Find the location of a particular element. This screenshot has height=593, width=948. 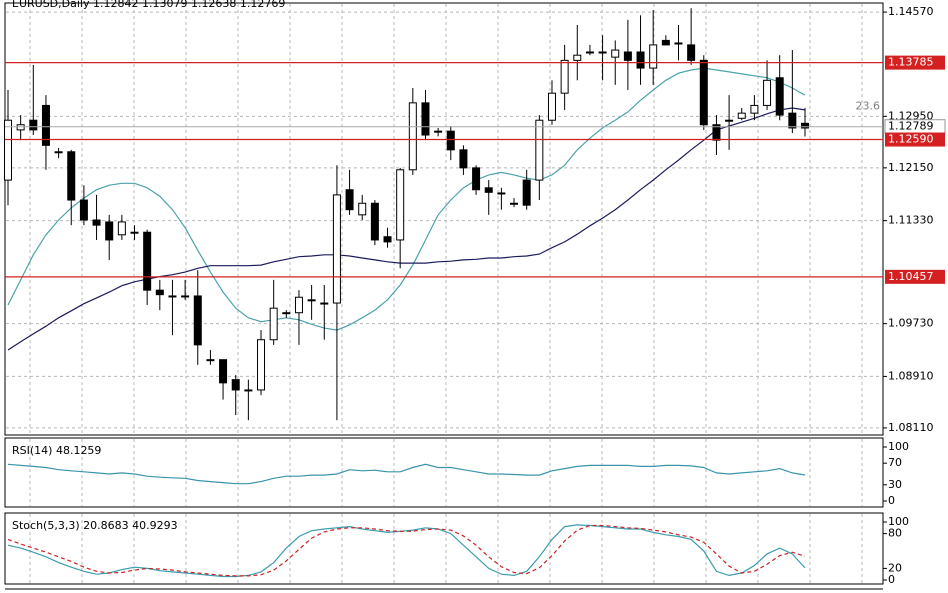

stoch-panel is located at coordinates (444, 548).